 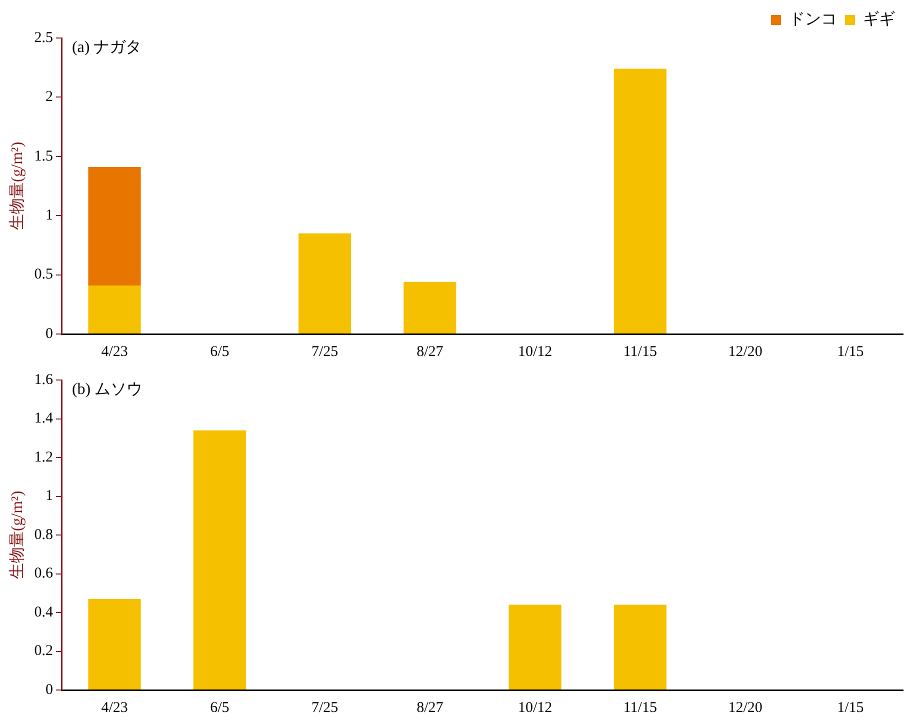 What do you see at coordinates (43, 38) in the screenshot?
I see `y-tick-label: 2.5` at bounding box center [43, 38].